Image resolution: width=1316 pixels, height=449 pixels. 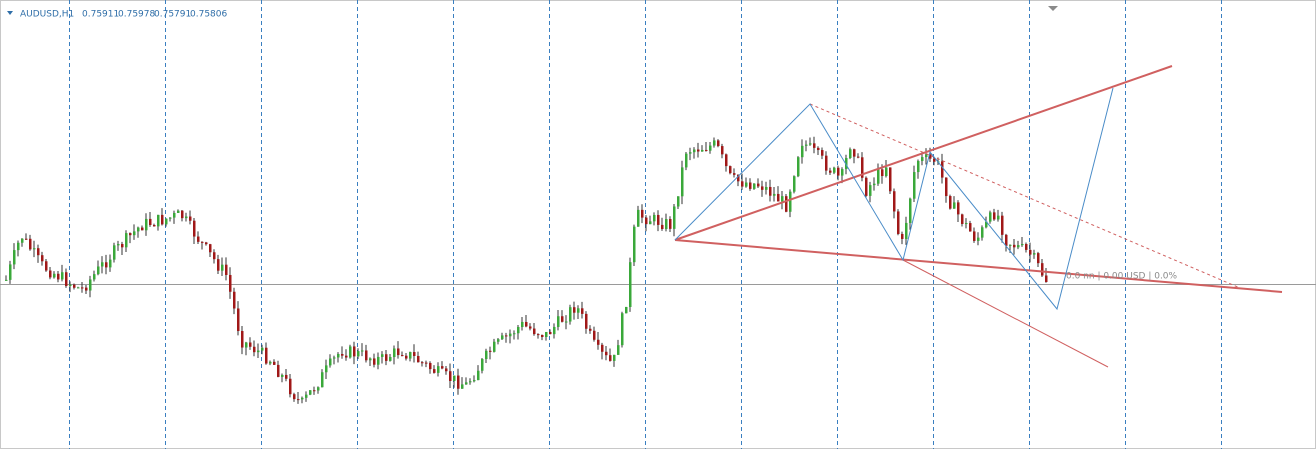 What do you see at coordinates (136, 15) in the screenshot?
I see `high-price: 0.75978` at bounding box center [136, 15].